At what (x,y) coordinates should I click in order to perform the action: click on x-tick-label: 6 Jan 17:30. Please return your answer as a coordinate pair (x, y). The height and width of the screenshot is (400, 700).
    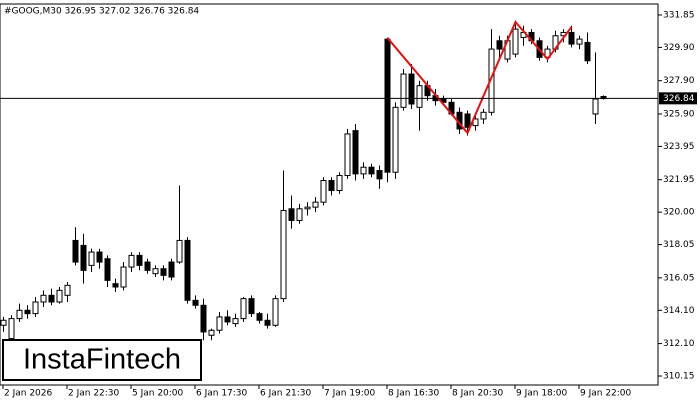
    Looking at the image, I should click on (222, 394).